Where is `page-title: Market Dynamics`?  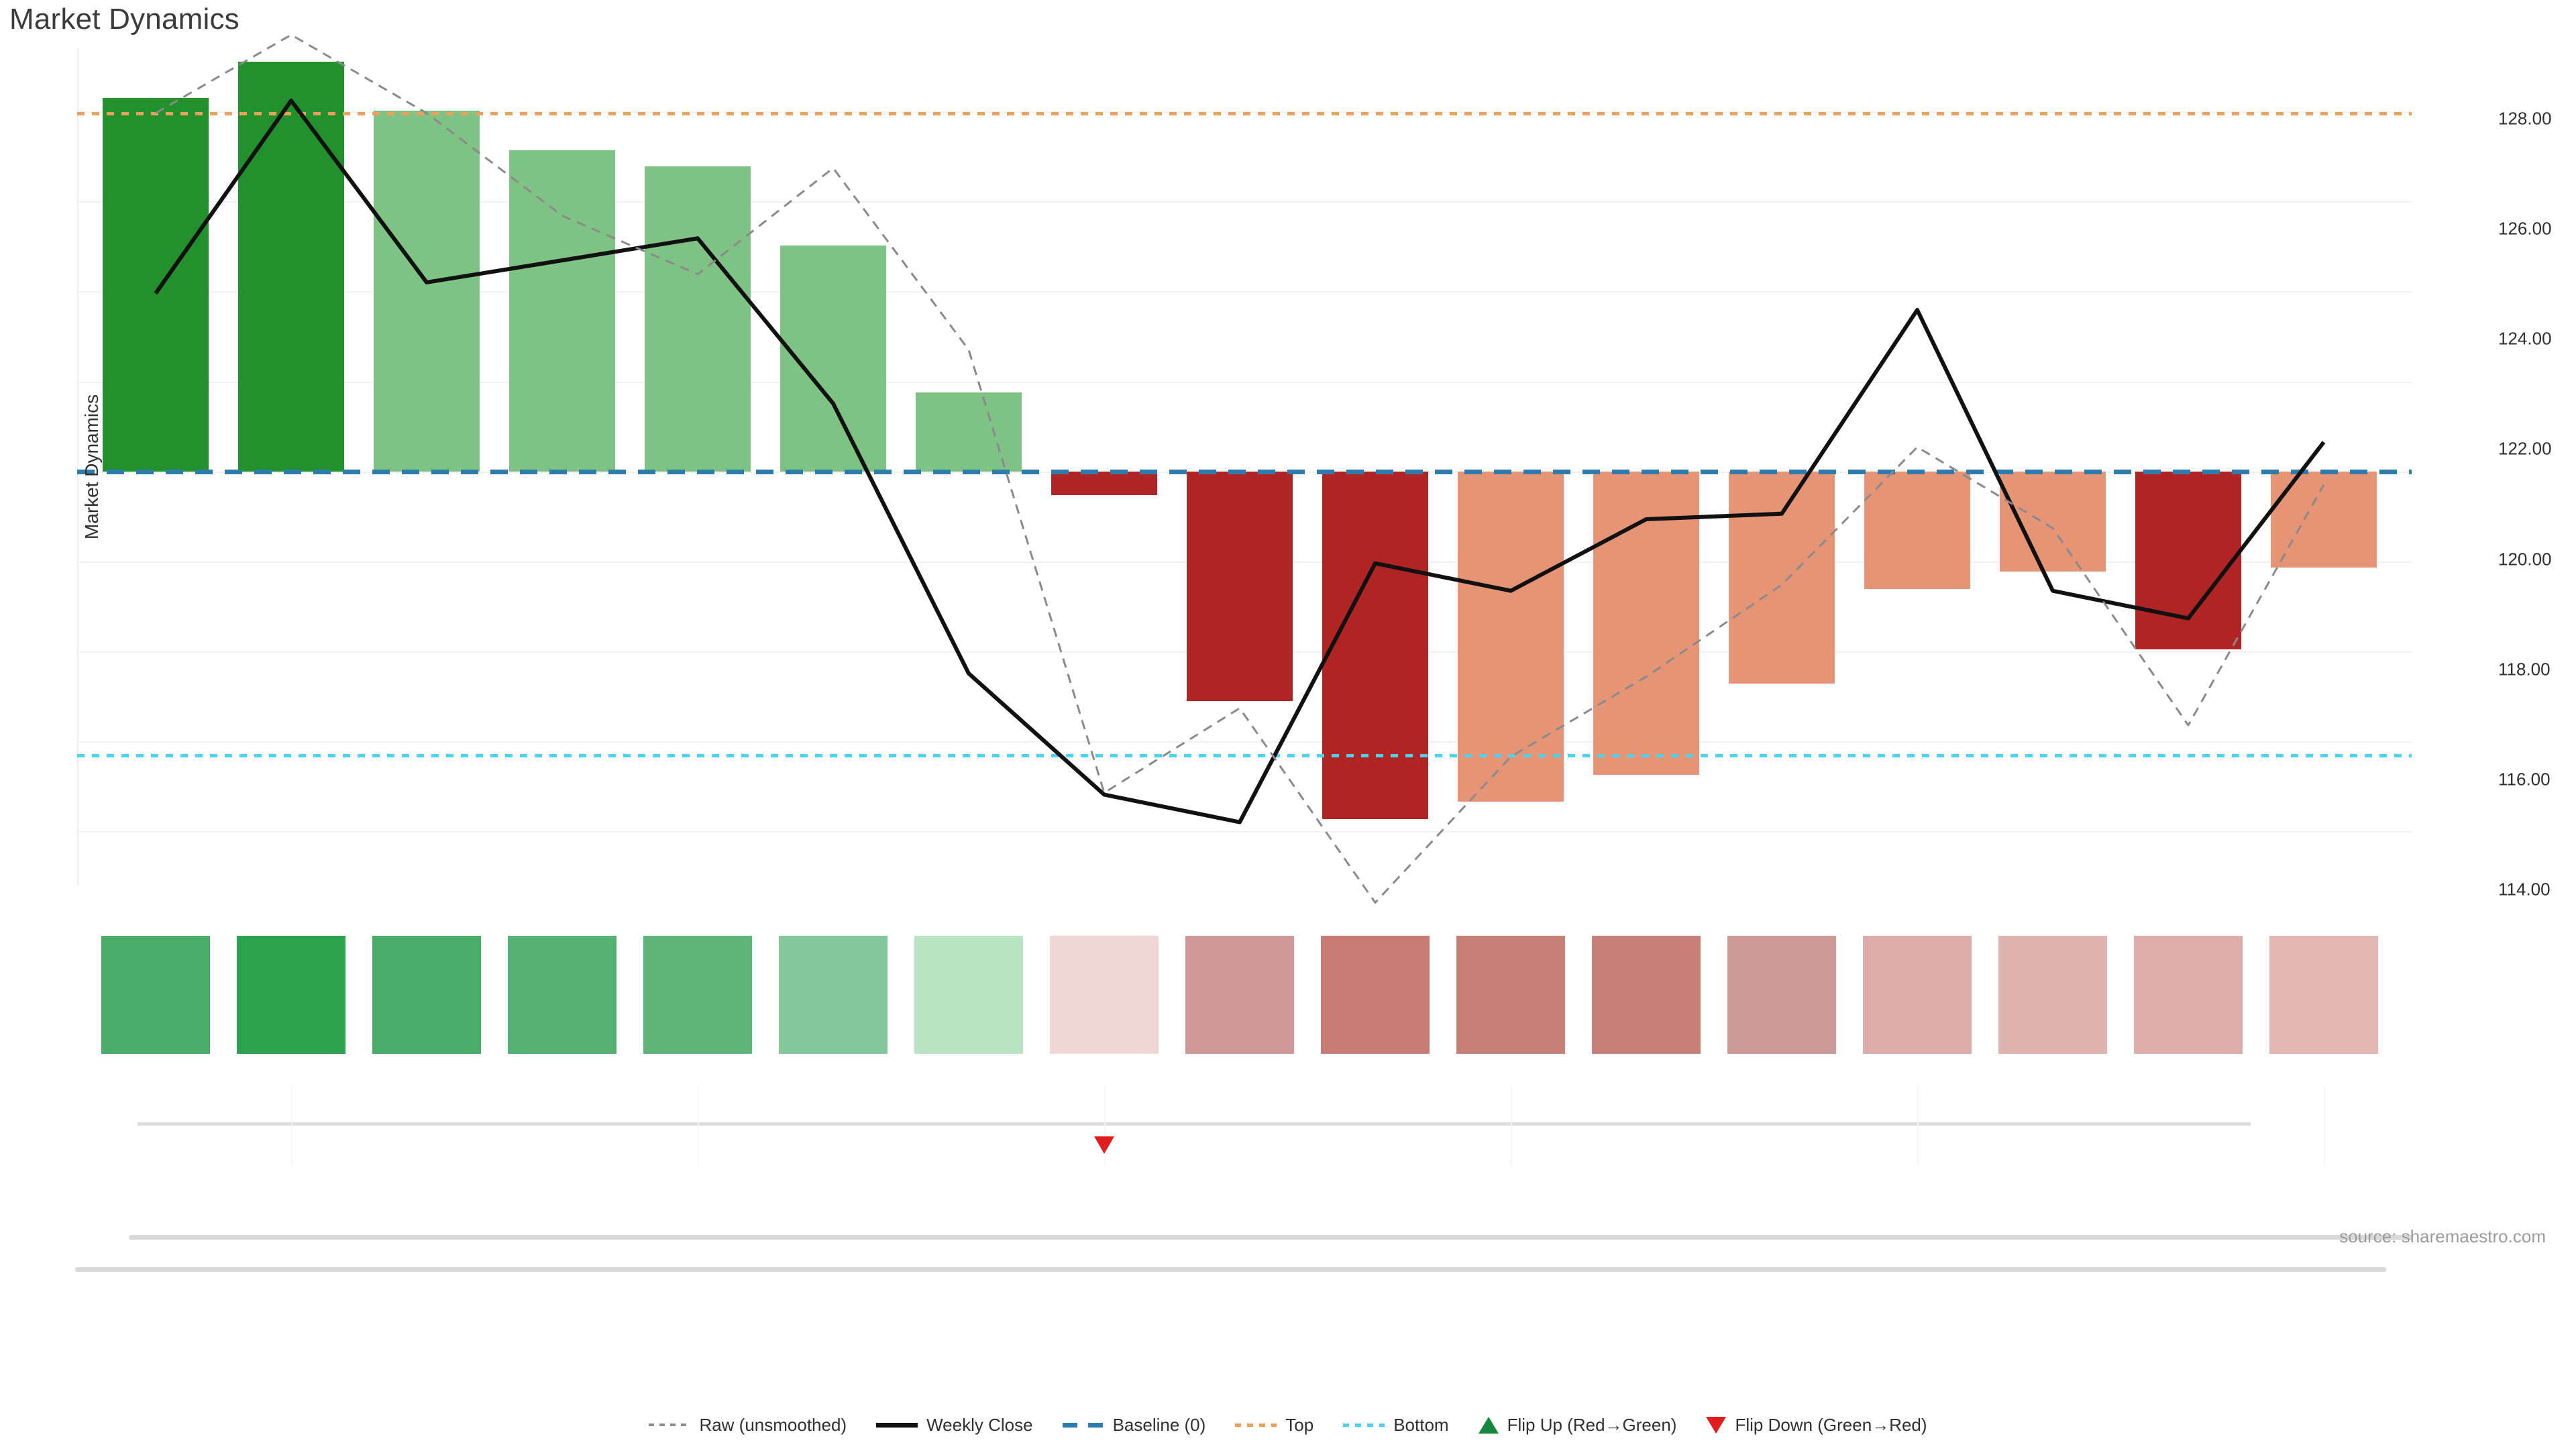
page-title: Market Dynamics is located at coordinates (124, 19).